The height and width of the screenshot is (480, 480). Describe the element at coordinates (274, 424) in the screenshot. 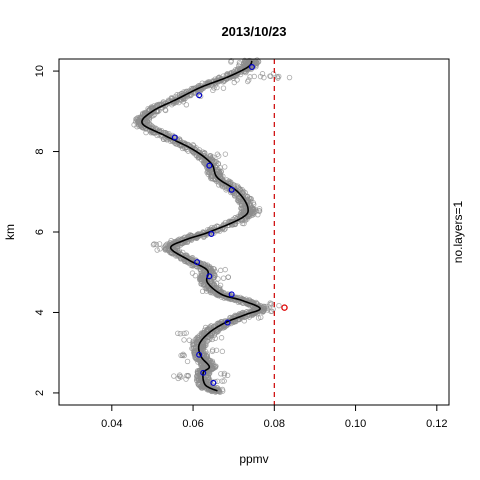

I see `x-tick-label: 0.08` at that location.